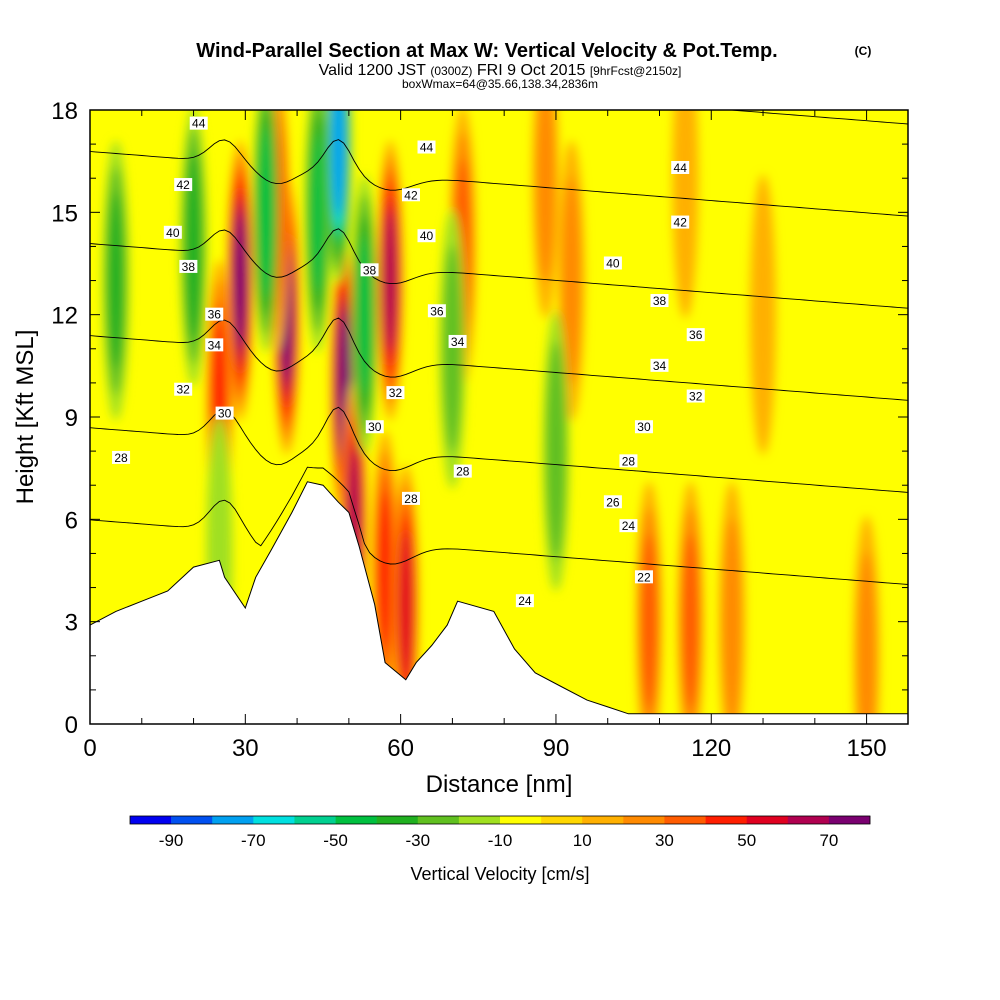  What do you see at coordinates (373, 70) in the screenshot?
I see `subtitle-valid: Valid 1200 JST` at bounding box center [373, 70].